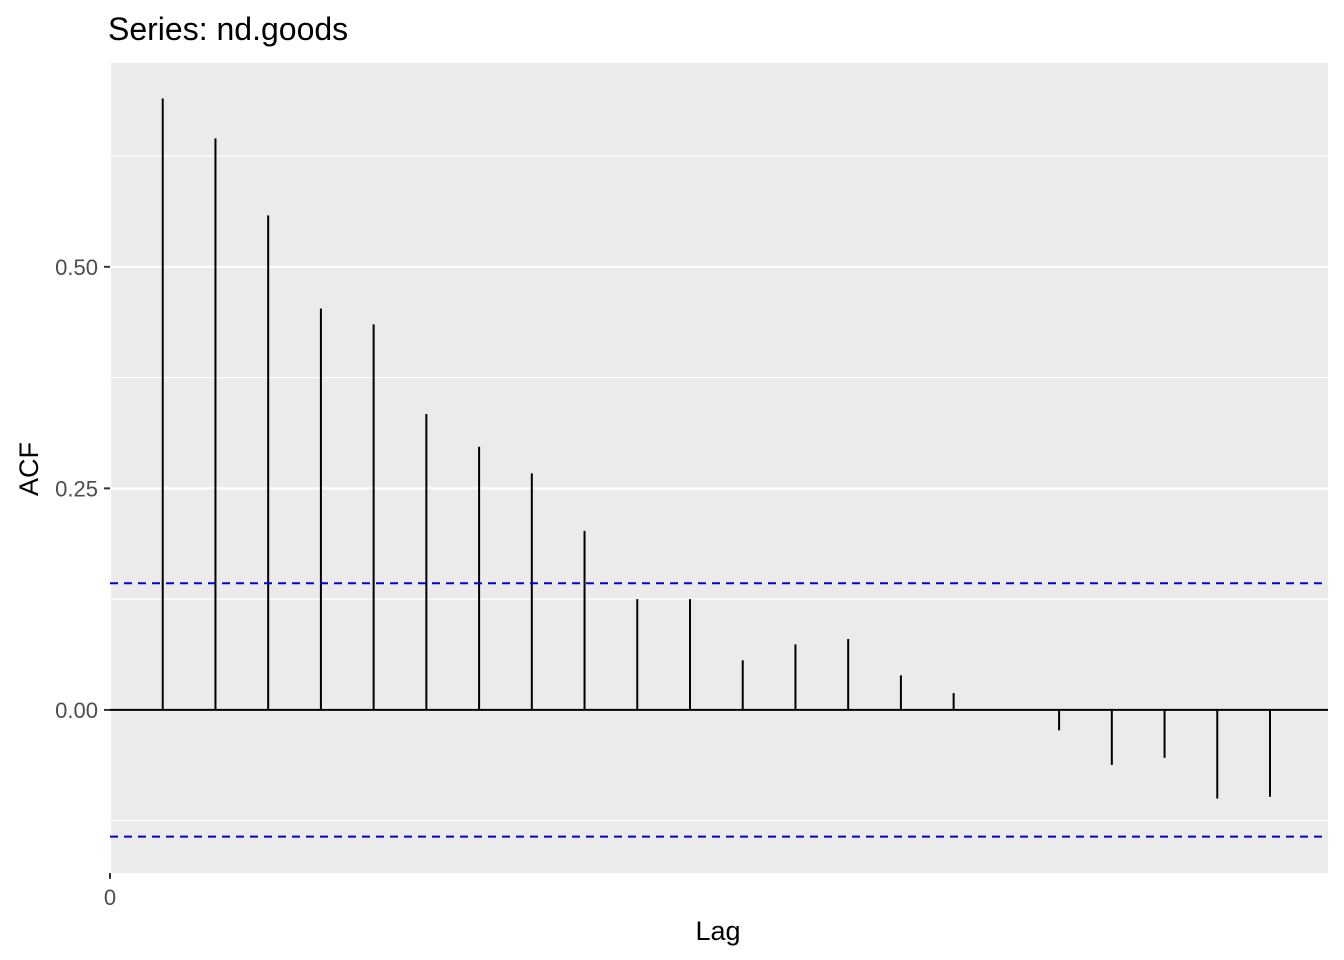  What do you see at coordinates (76, 710) in the screenshot?
I see `y-tick-label: 0.00` at bounding box center [76, 710].